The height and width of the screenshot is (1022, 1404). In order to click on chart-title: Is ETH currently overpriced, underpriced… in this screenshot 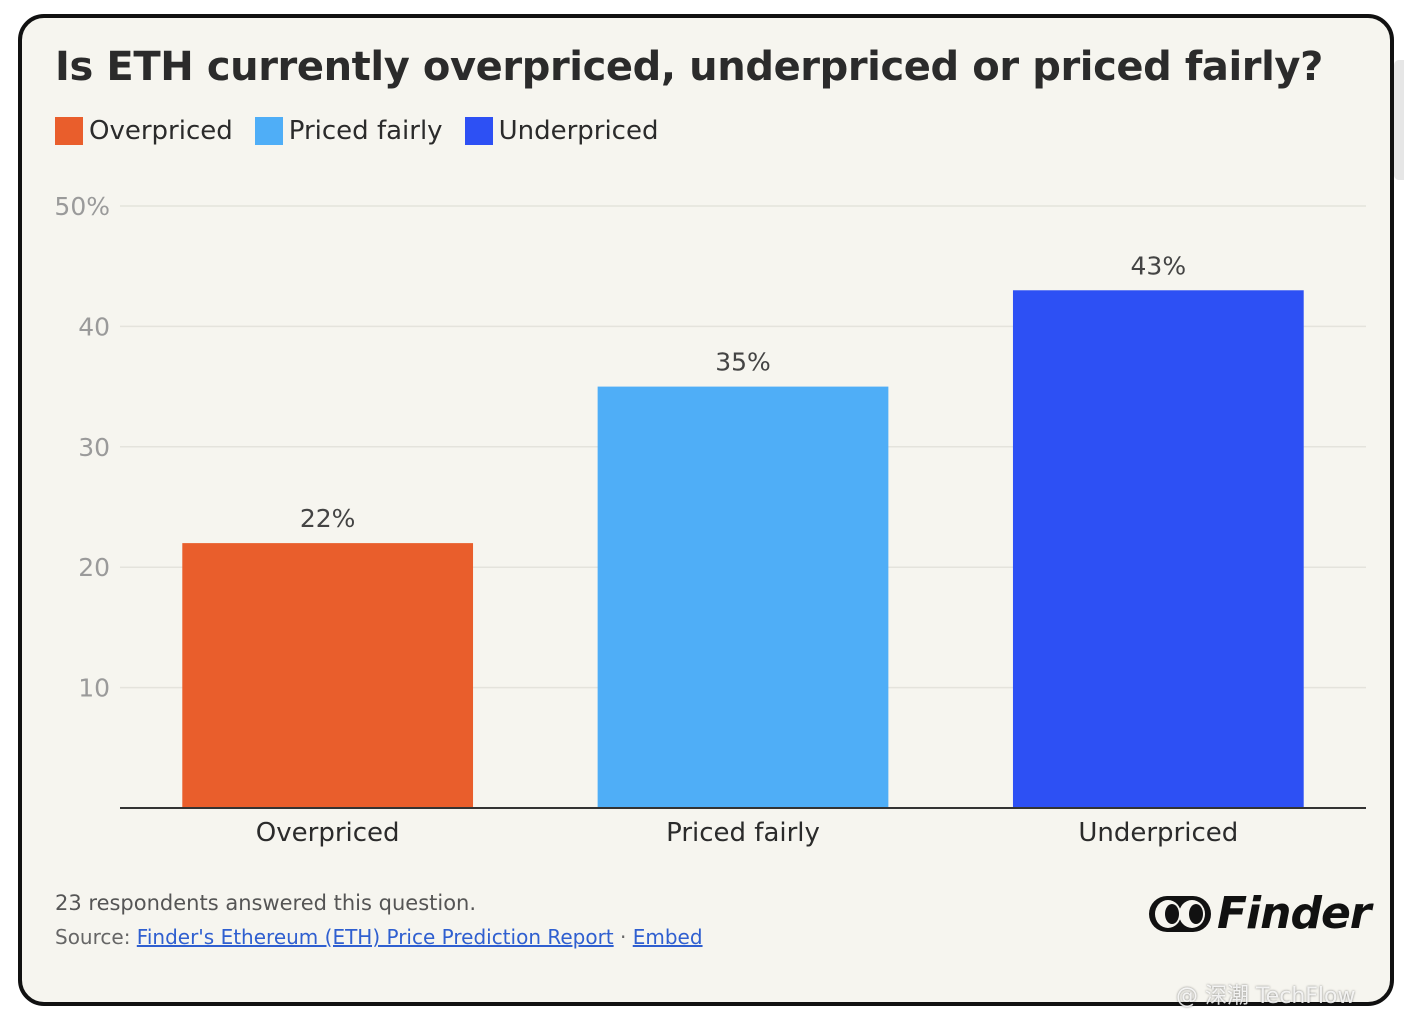, I will do `click(689, 67)`.